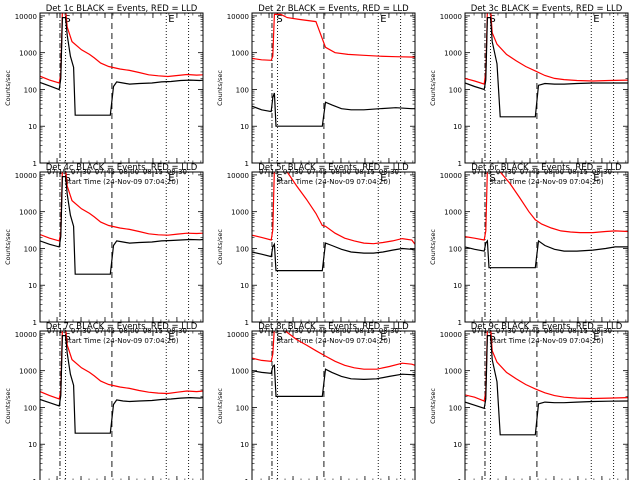 Image resolution: width=640 pixels, height=480 pixels. Describe the element at coordinates (122, 168) in the screenshot. I see `panel-title: Det 4c BLACK = Events, RED = LLD` at that location.